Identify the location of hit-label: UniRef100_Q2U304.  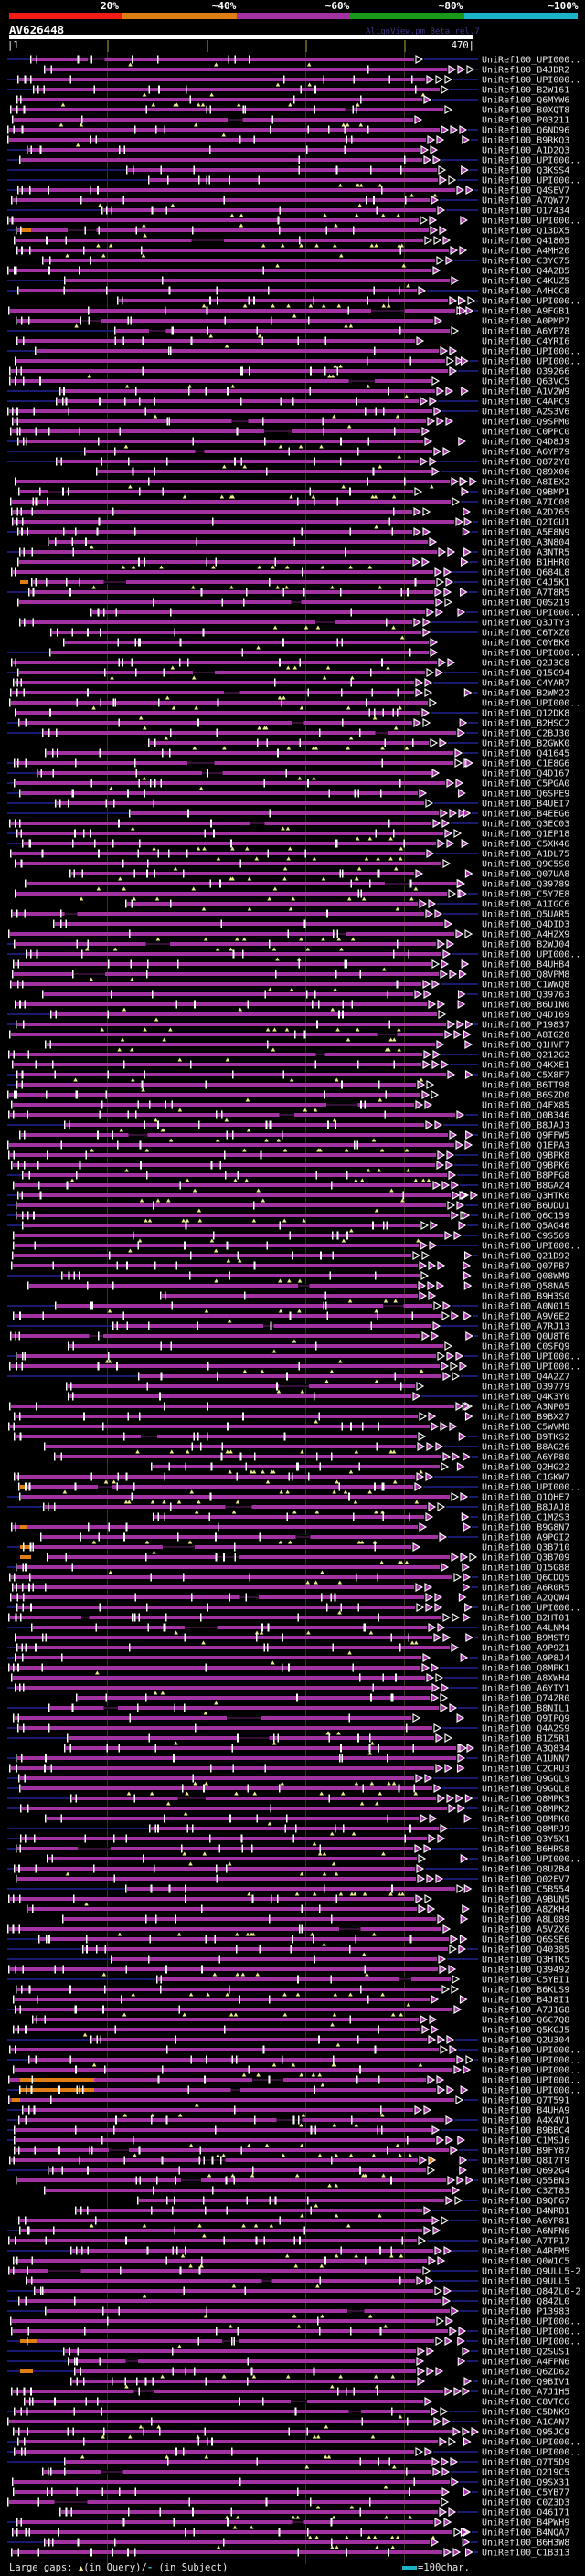
(525, 2041).